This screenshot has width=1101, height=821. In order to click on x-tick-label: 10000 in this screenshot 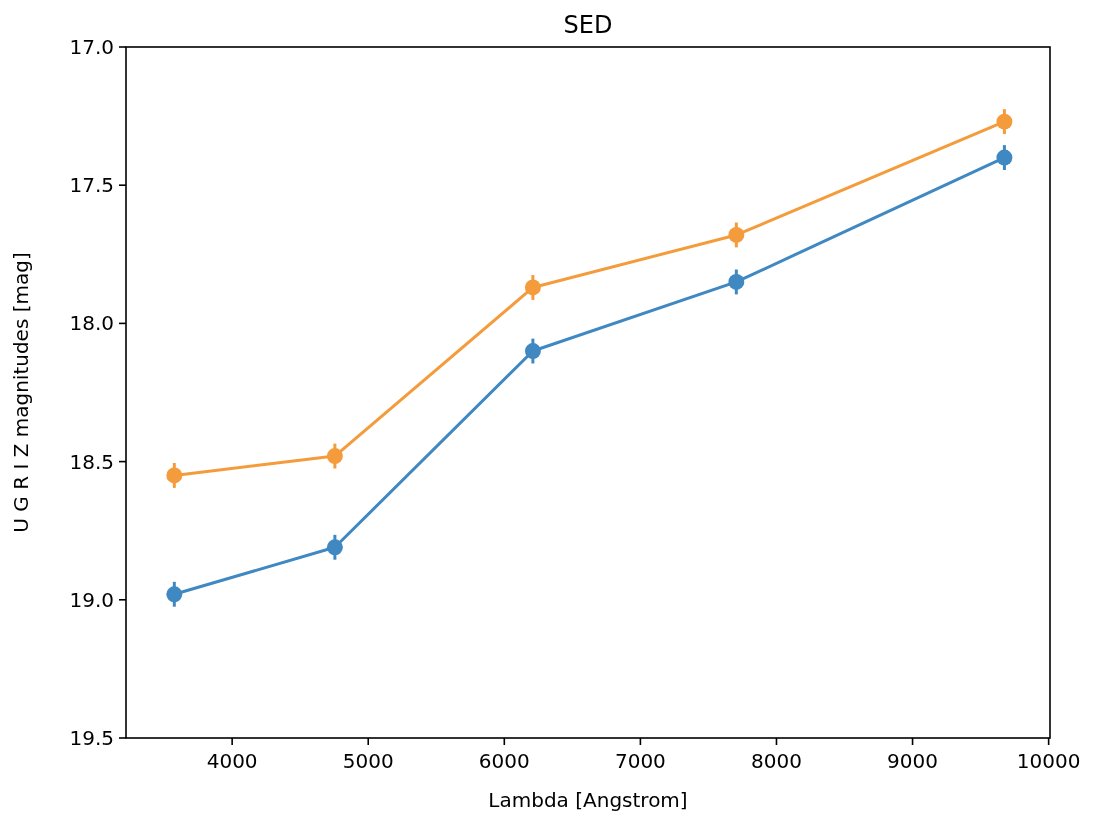, I will do `click(1048, 761)`.